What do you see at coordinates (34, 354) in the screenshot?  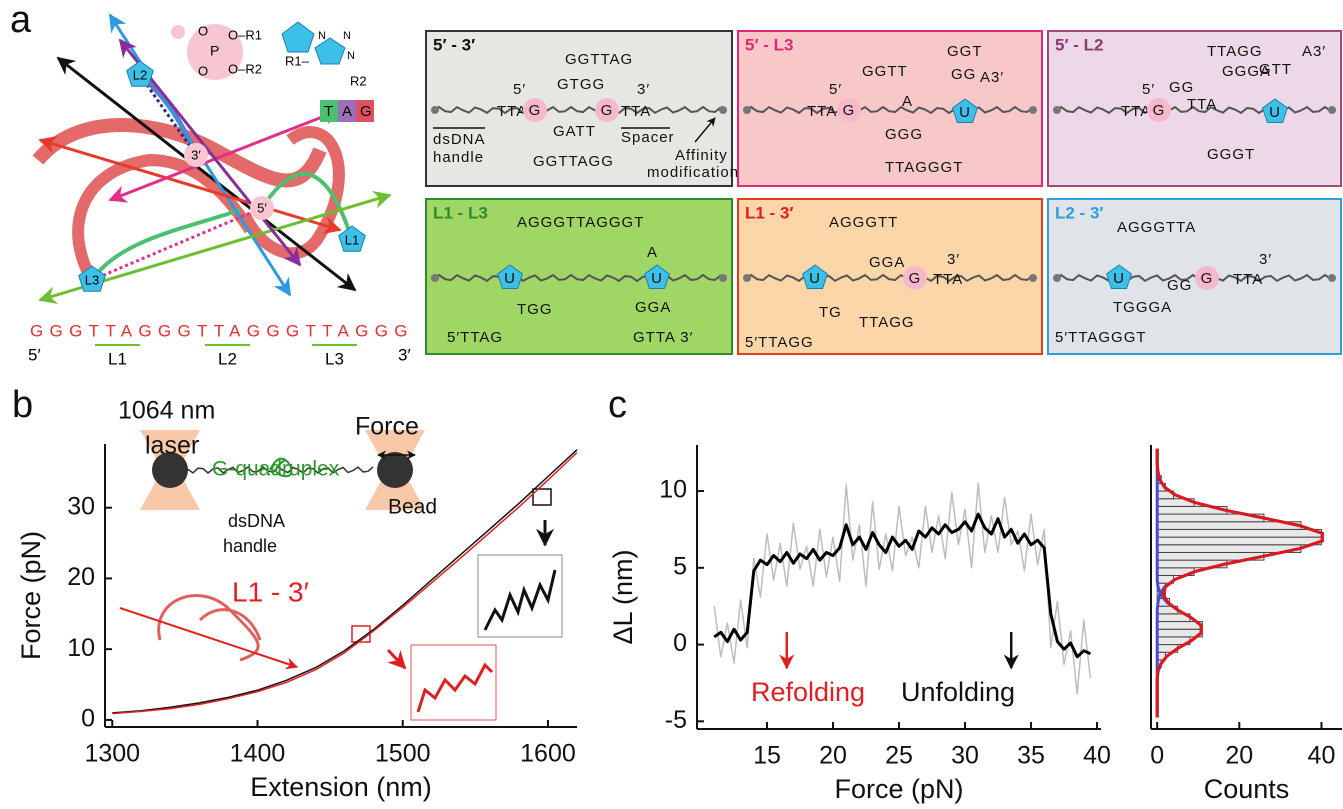 I see `sequence-end: 5′` at bounding box center [34, 354].